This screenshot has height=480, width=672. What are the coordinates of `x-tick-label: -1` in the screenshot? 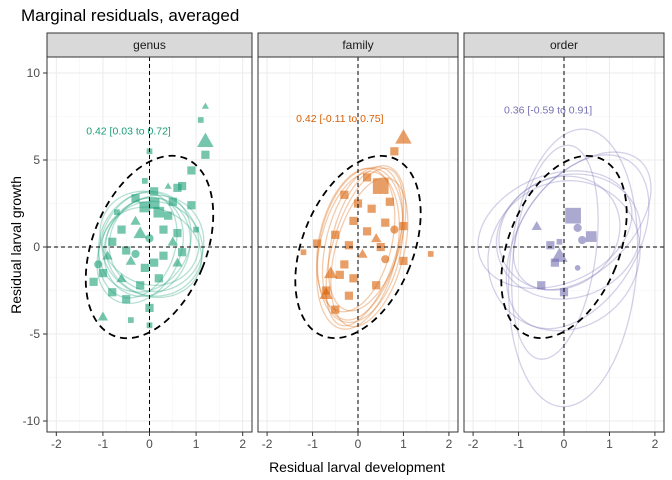 It's located at (103, 444).